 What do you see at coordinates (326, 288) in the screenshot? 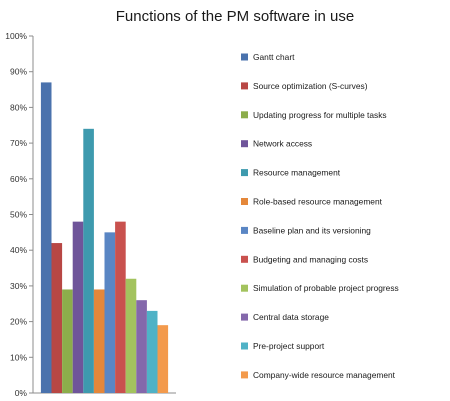
I see `legend-label: Simulation of probable project progress` at bounding box center [326, 288].